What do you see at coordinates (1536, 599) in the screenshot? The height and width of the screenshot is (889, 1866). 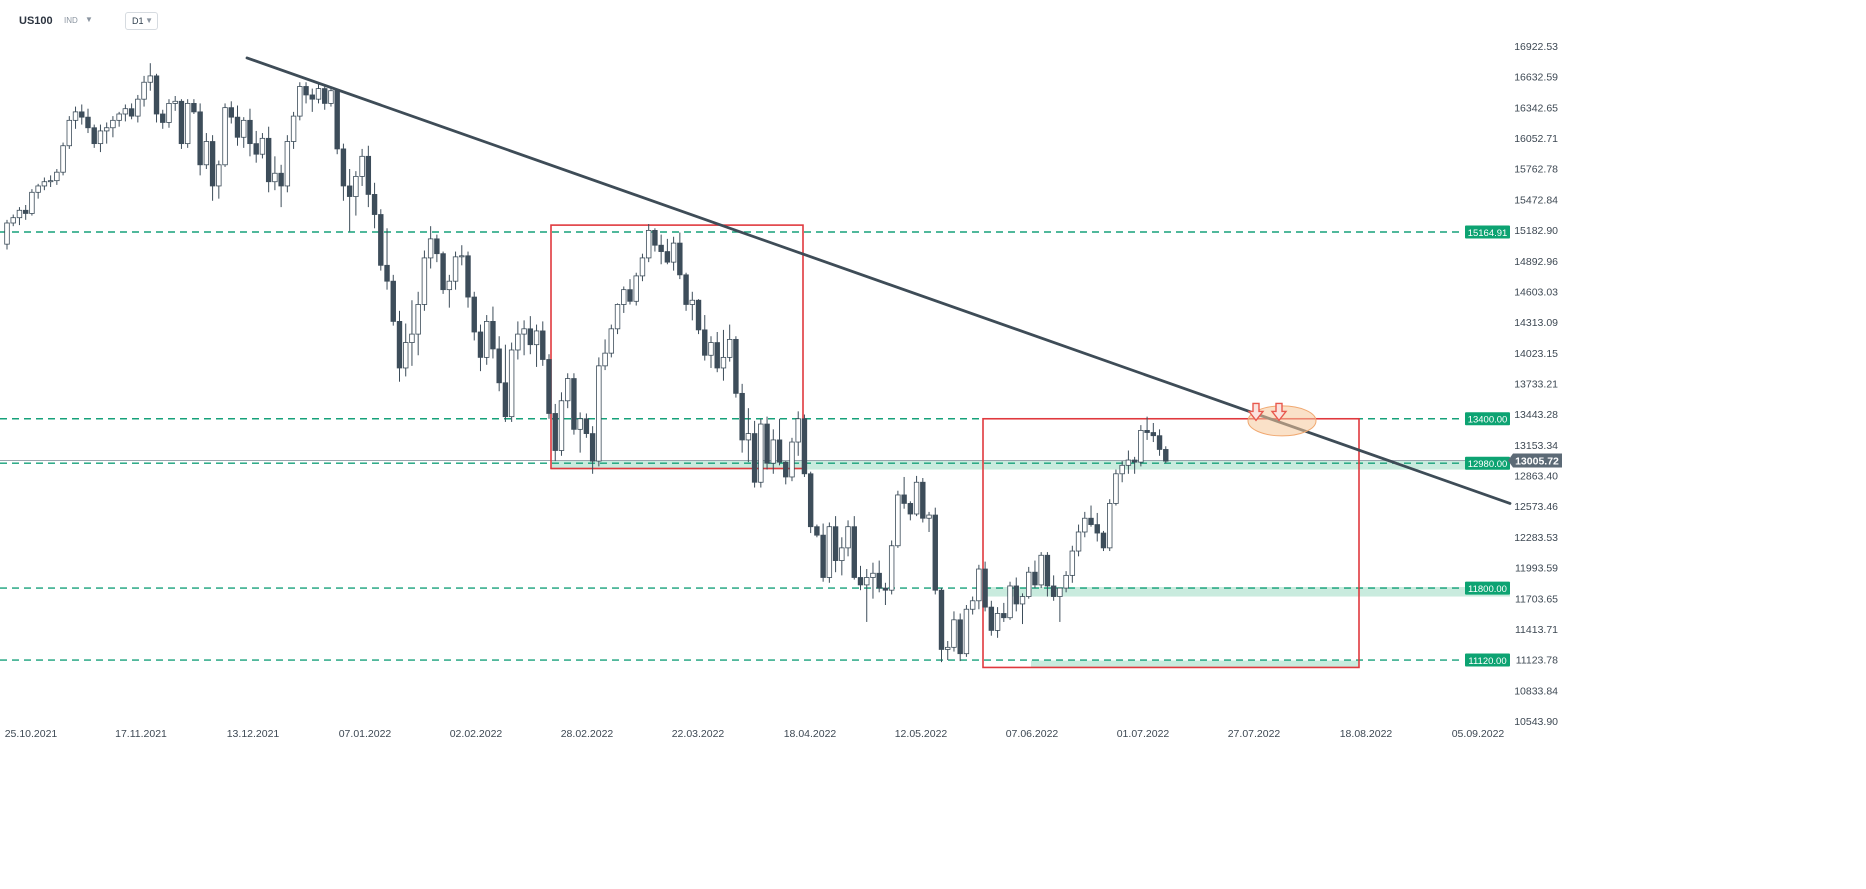 I see `y-tick-label: 11703.65` at bounding box center [1536, 599].